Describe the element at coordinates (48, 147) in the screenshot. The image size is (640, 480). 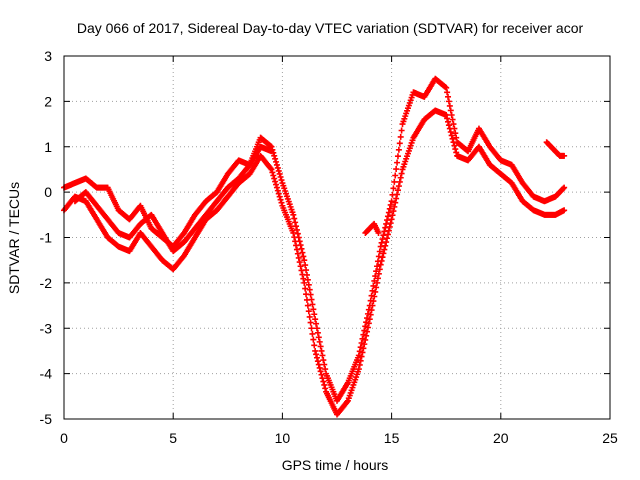
I see `y-tick-label: 1` at that location.